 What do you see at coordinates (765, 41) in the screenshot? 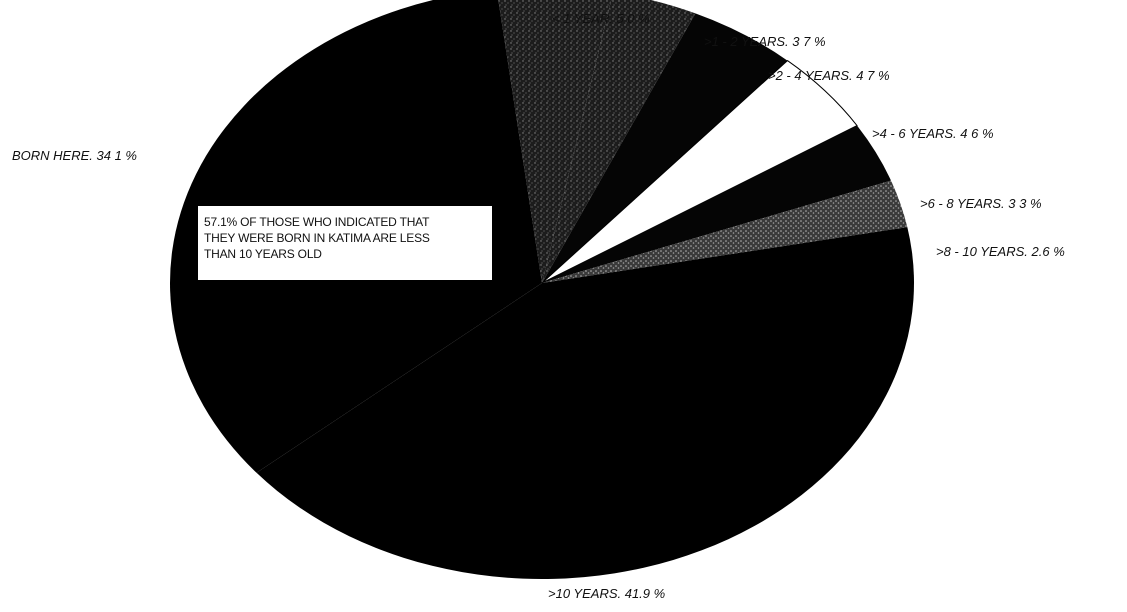
I see `slice-label: >1 - 2 YEARS. 3 7 %` at bounding box center [765, 41].